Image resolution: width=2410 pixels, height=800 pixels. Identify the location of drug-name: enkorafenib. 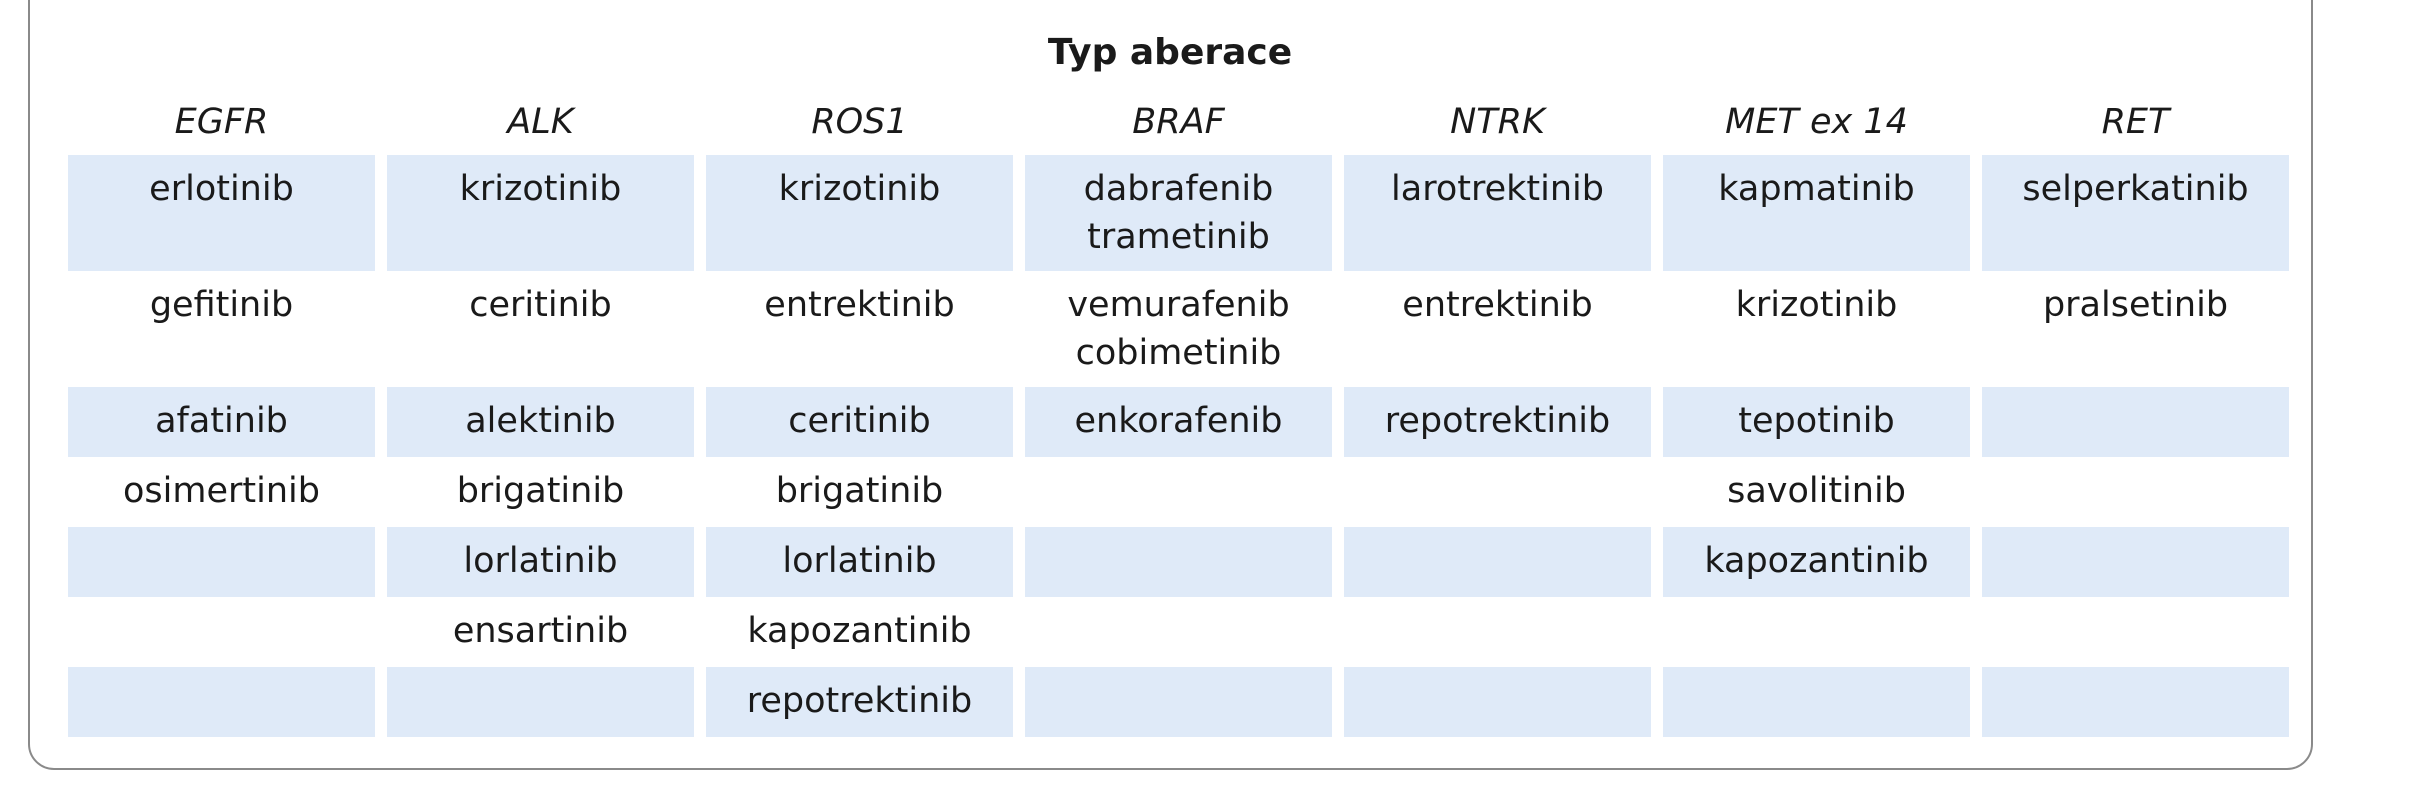
(1178, 421).